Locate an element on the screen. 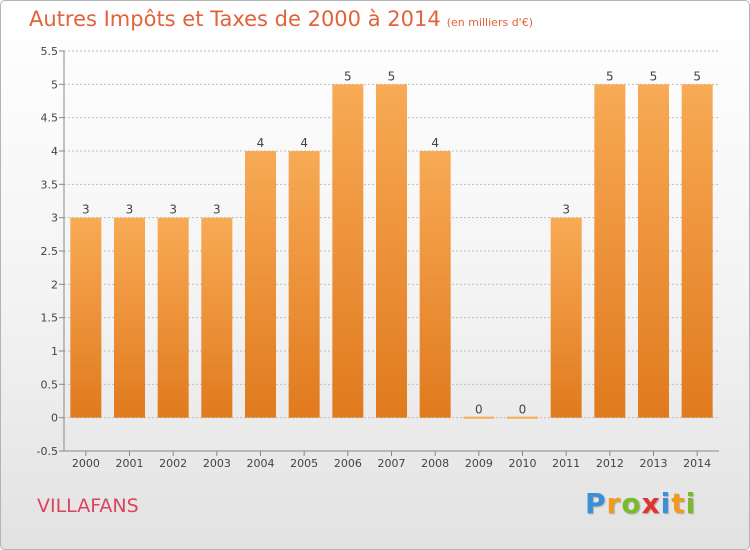 This screenshot has height=550, width=750. y-tick-labels: -0.5 0 0.5 1 1.5 2 2.5 3 3.5 4 4.5 5 5.5 is located at coordinates (47, 251).